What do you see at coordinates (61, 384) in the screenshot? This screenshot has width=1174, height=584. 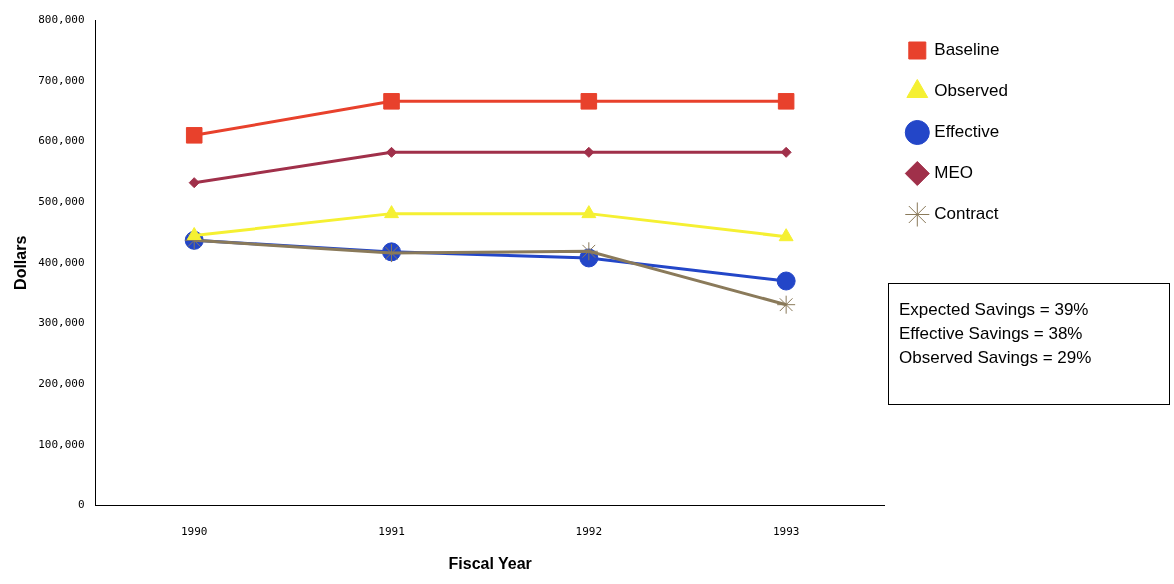 I see `y-tick-label: 200,000` at bounding box center [61, 384].